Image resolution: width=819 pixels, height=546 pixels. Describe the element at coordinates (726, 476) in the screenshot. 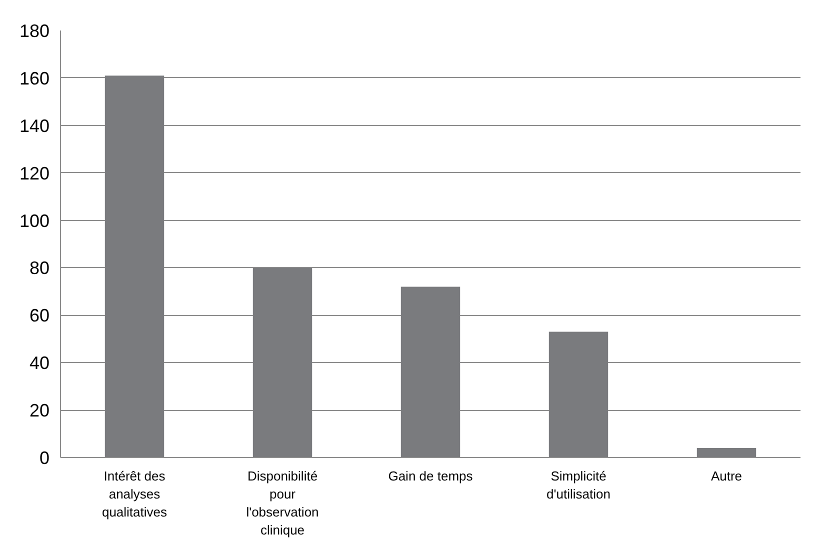

I see `x-tick-label: Autre` at that location.